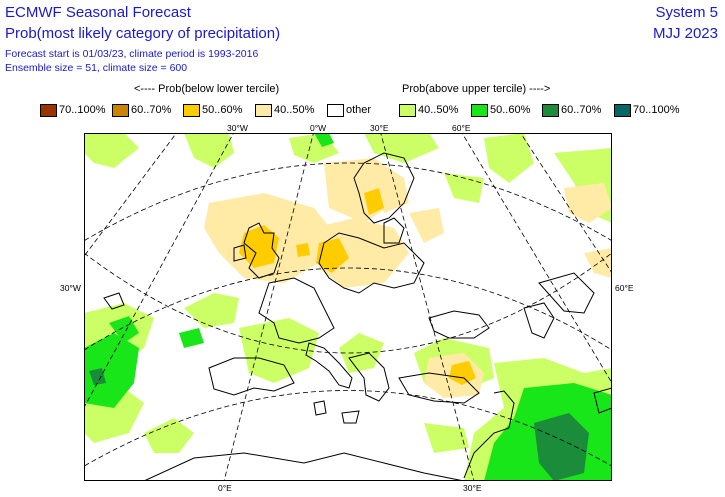  What do you see at coordinates (685, 33) in the screenshot?
I see `period-label: MJJ 2023` at bounding box center [685, 33].